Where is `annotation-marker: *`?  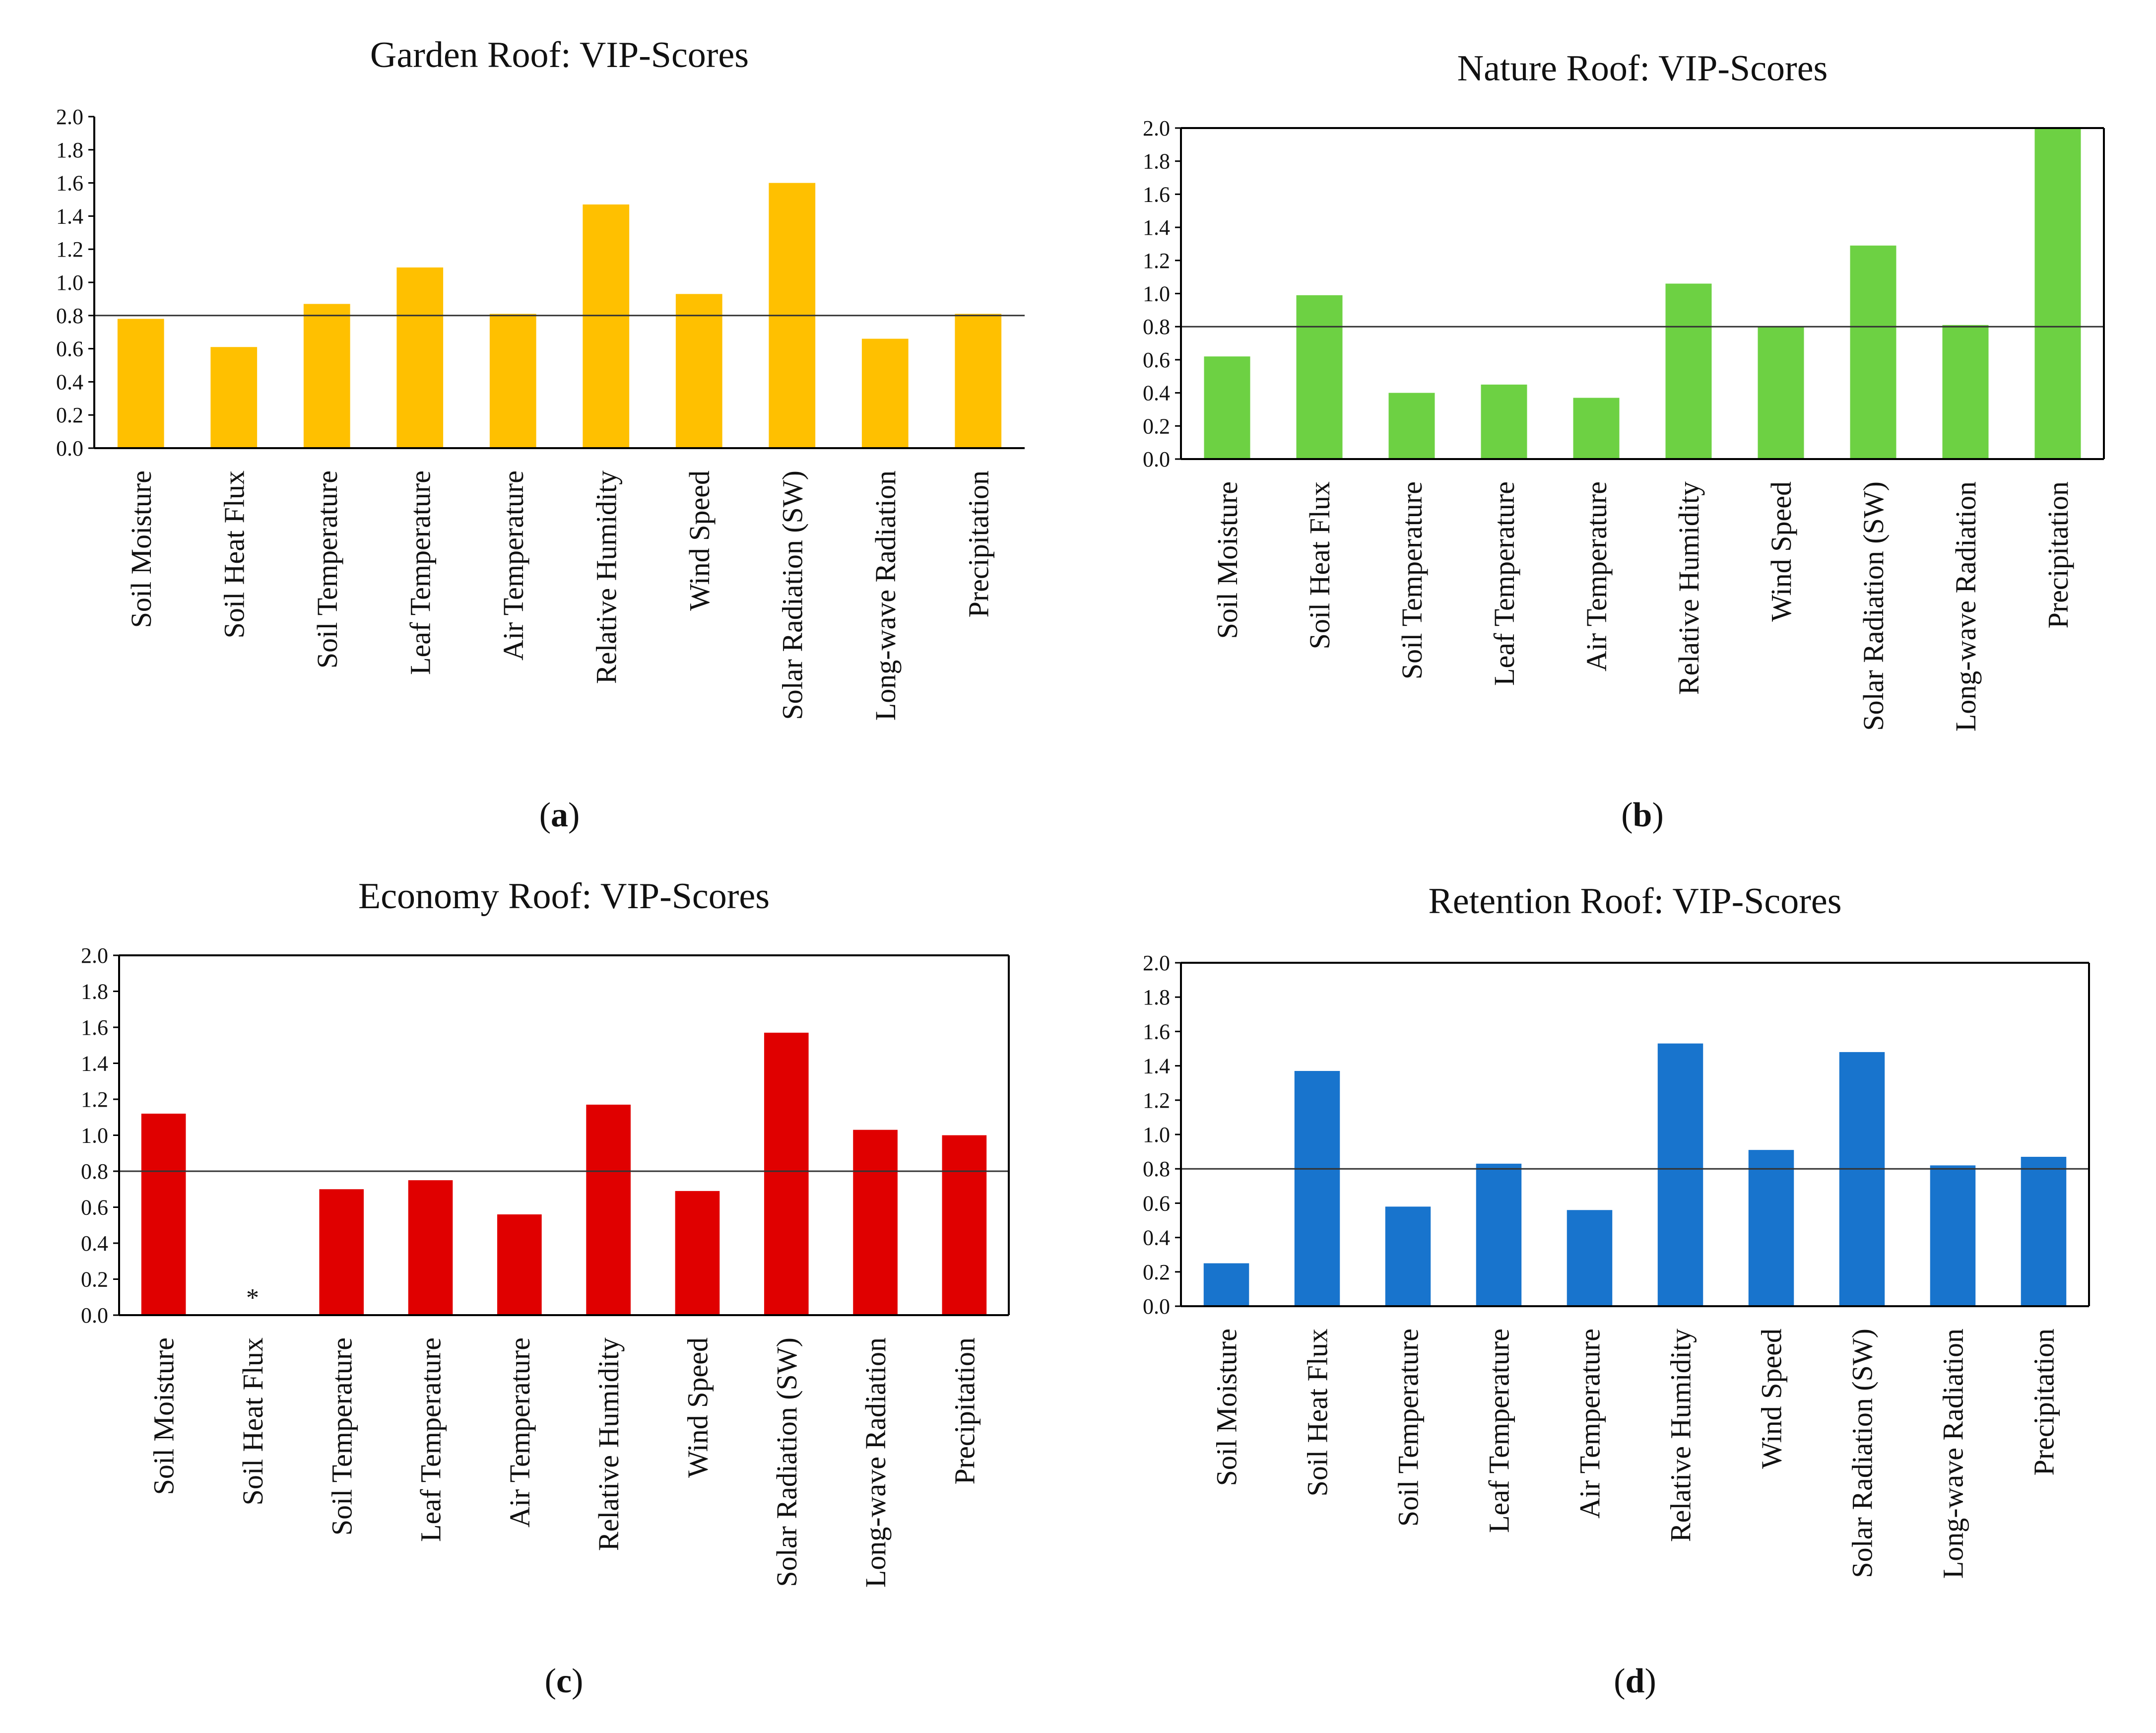
annotation-marker: * is located at coordinates (252, 1298).